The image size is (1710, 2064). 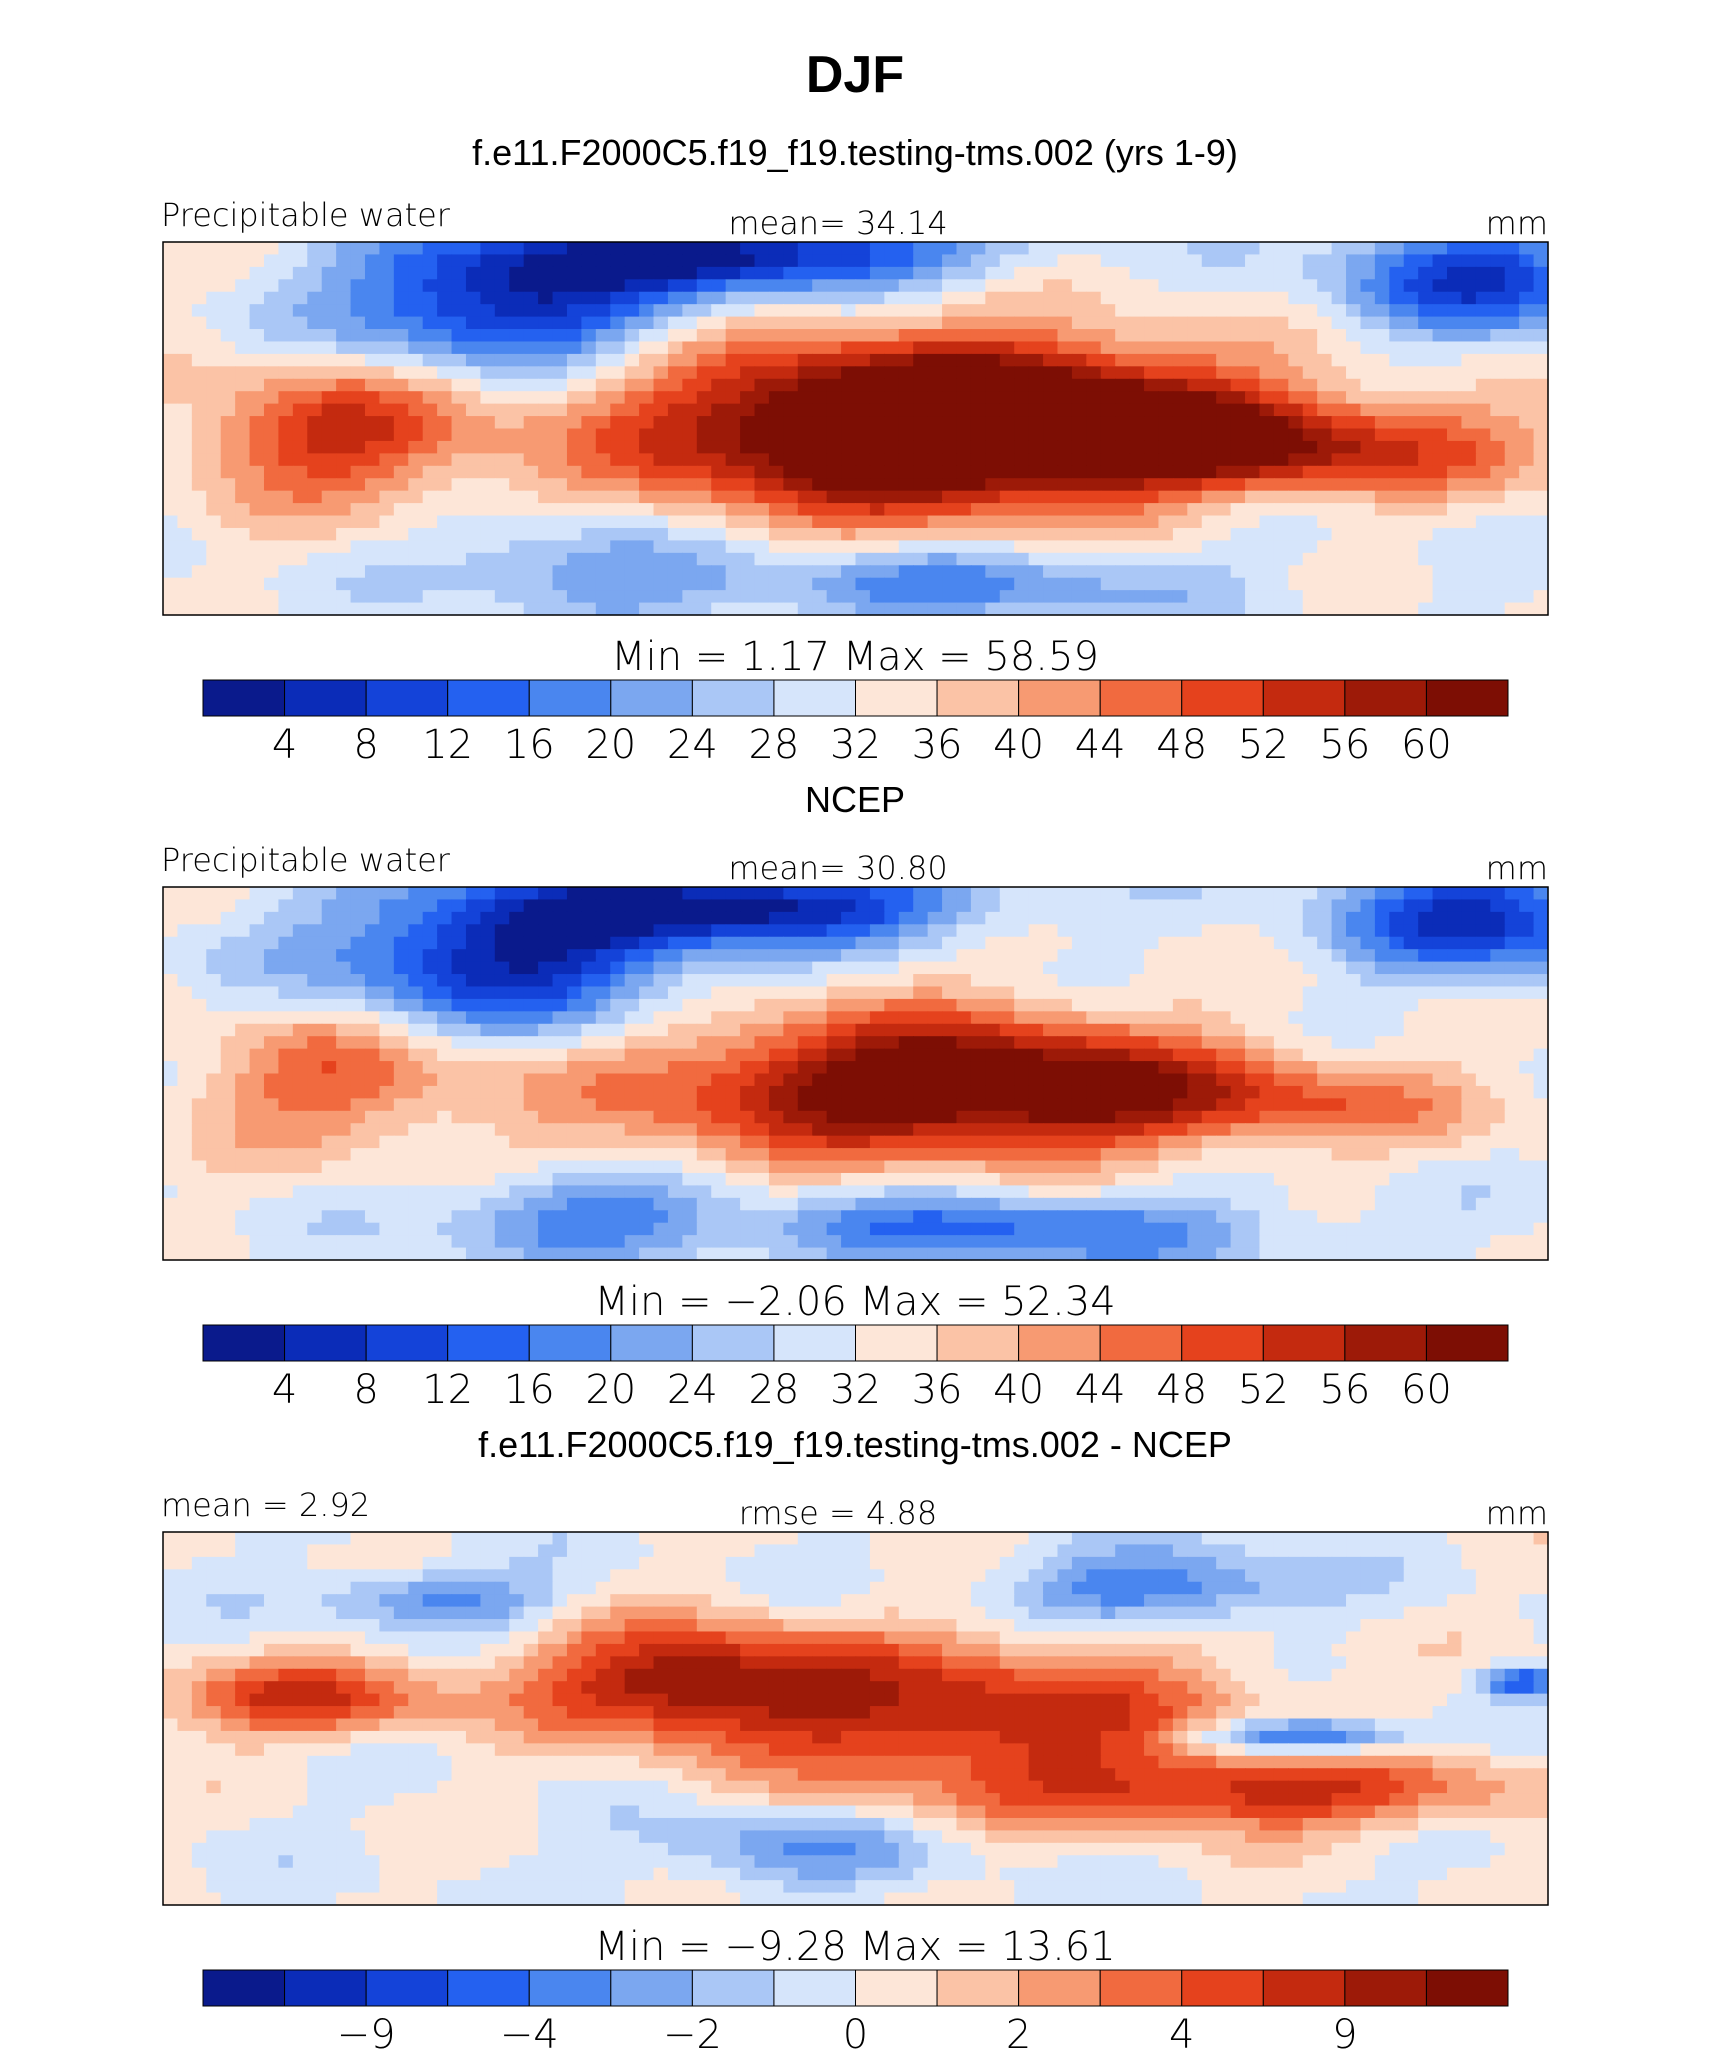 I want to click on colorbar-swatch, so click(x=1304, y=698).